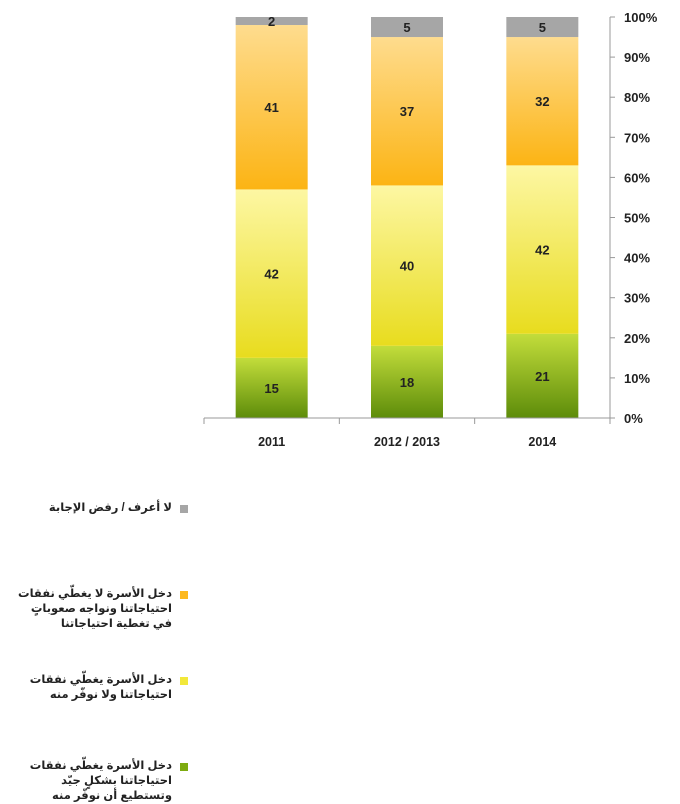 Image resolution: width=680 pixels, height=804 pixels. I want to click on y-tick-label: 30%, so click(637, 298).